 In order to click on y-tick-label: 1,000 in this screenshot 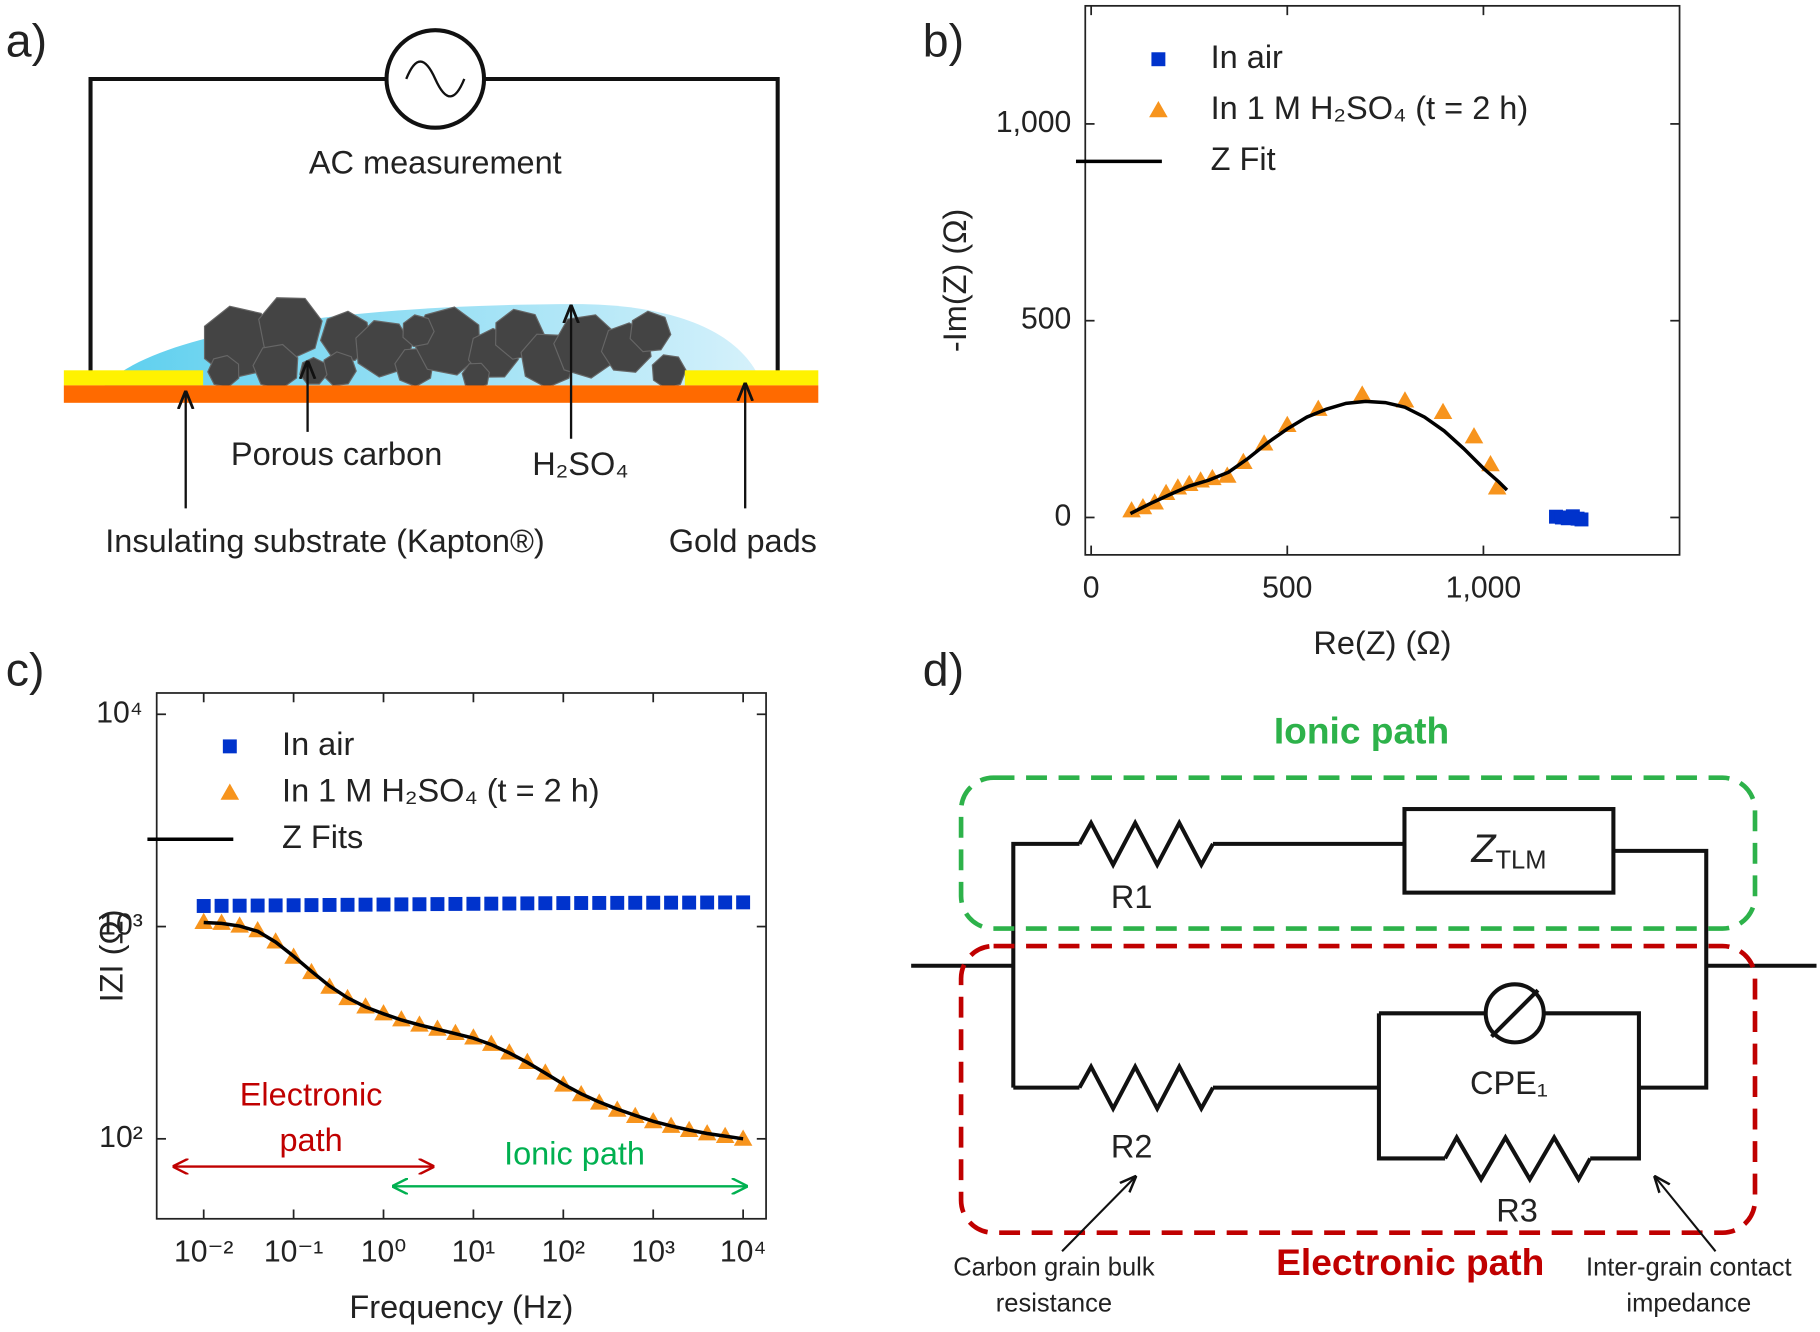, I will do `click(1033, 122)`.